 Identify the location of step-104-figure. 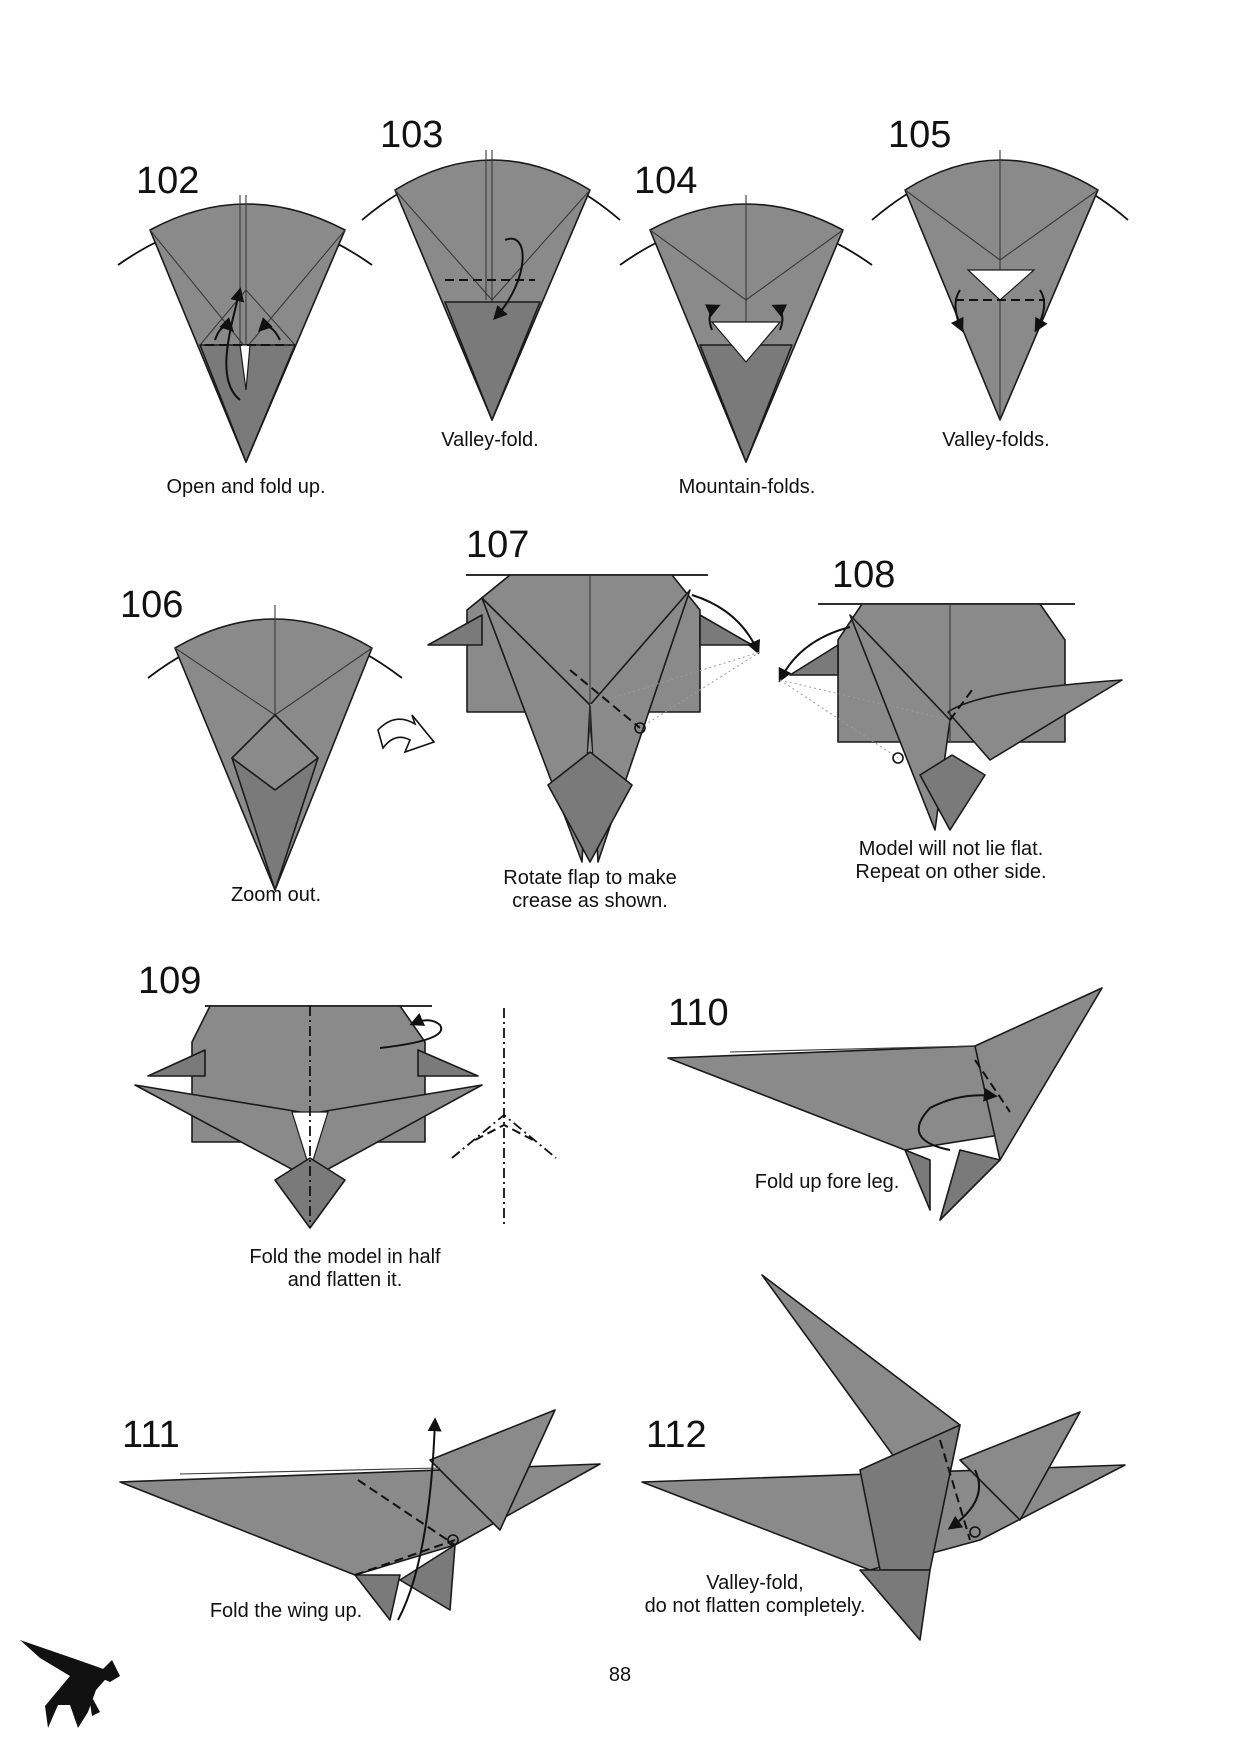
(746, 329).